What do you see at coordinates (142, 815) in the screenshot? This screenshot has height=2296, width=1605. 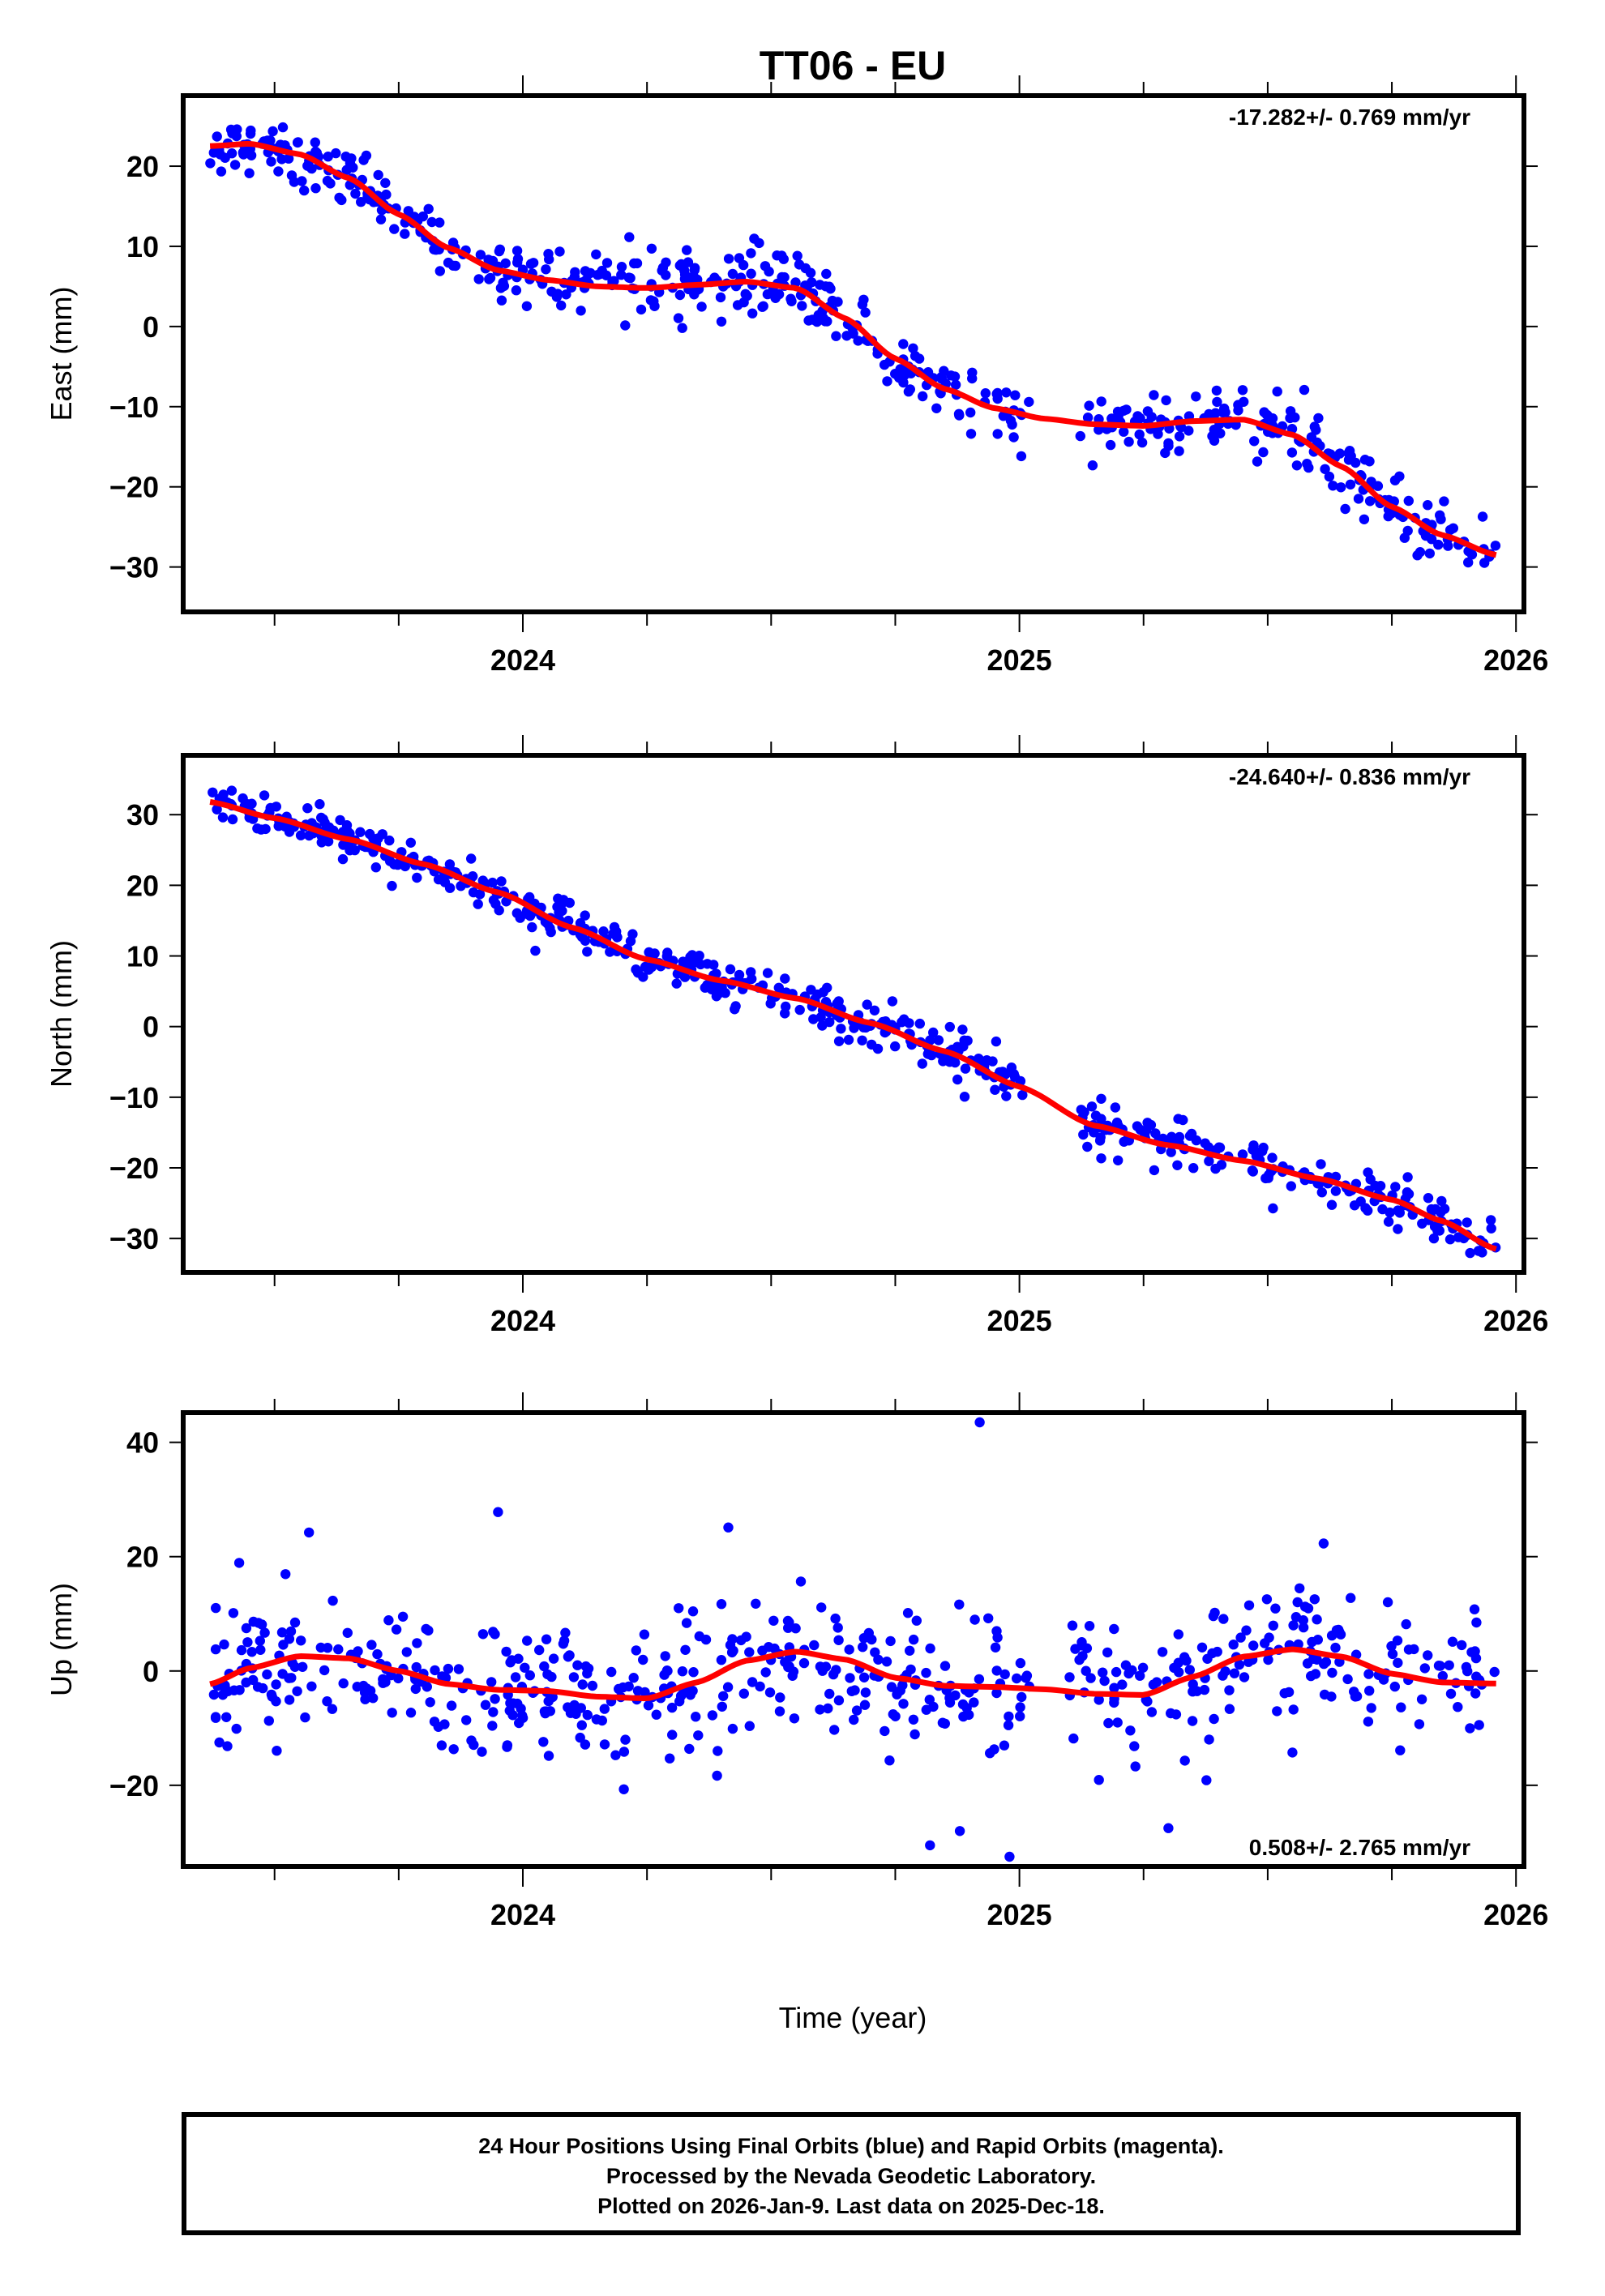 I see `y-tick-label: 30` at bounding box center [142, 815].